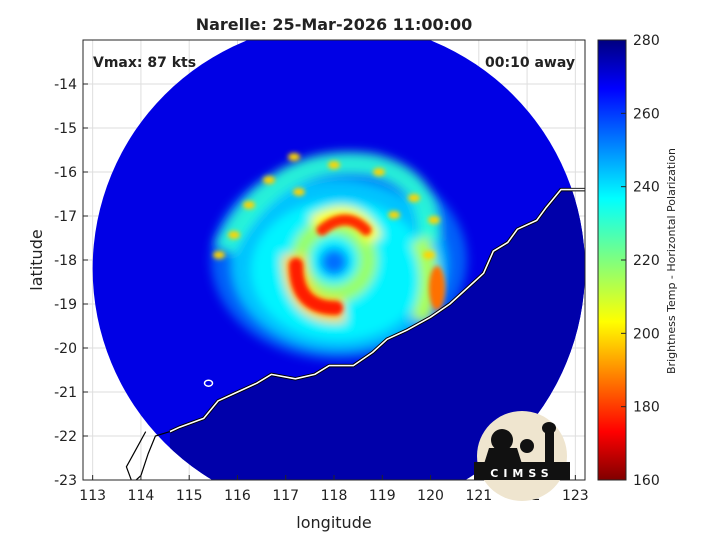 This screenshot has width=720, height=540. What do you see at coordinates (646, 261) in the screenshot?
I see `colorbar-tick-label: 220` at bounding box center [646, 261].